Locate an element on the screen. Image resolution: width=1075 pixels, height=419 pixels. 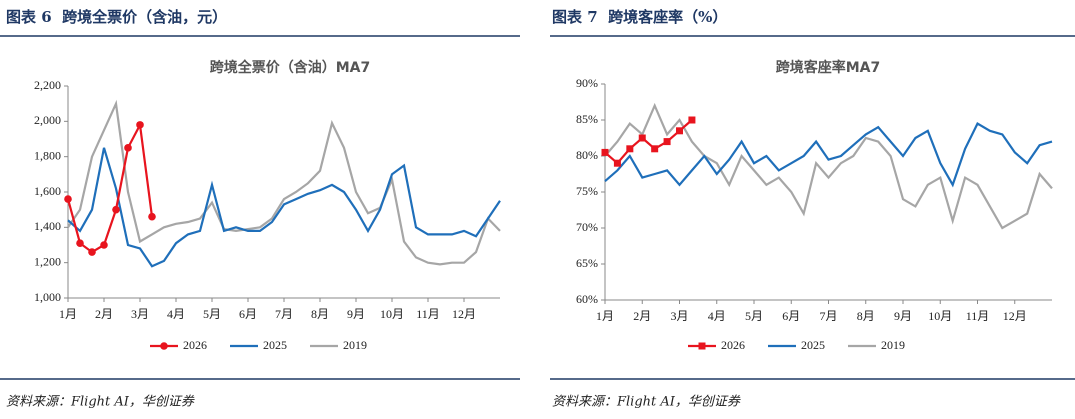
figure-caption: 图表 6 跨境全票价（含油，元） is located at coordinates (116, 17).